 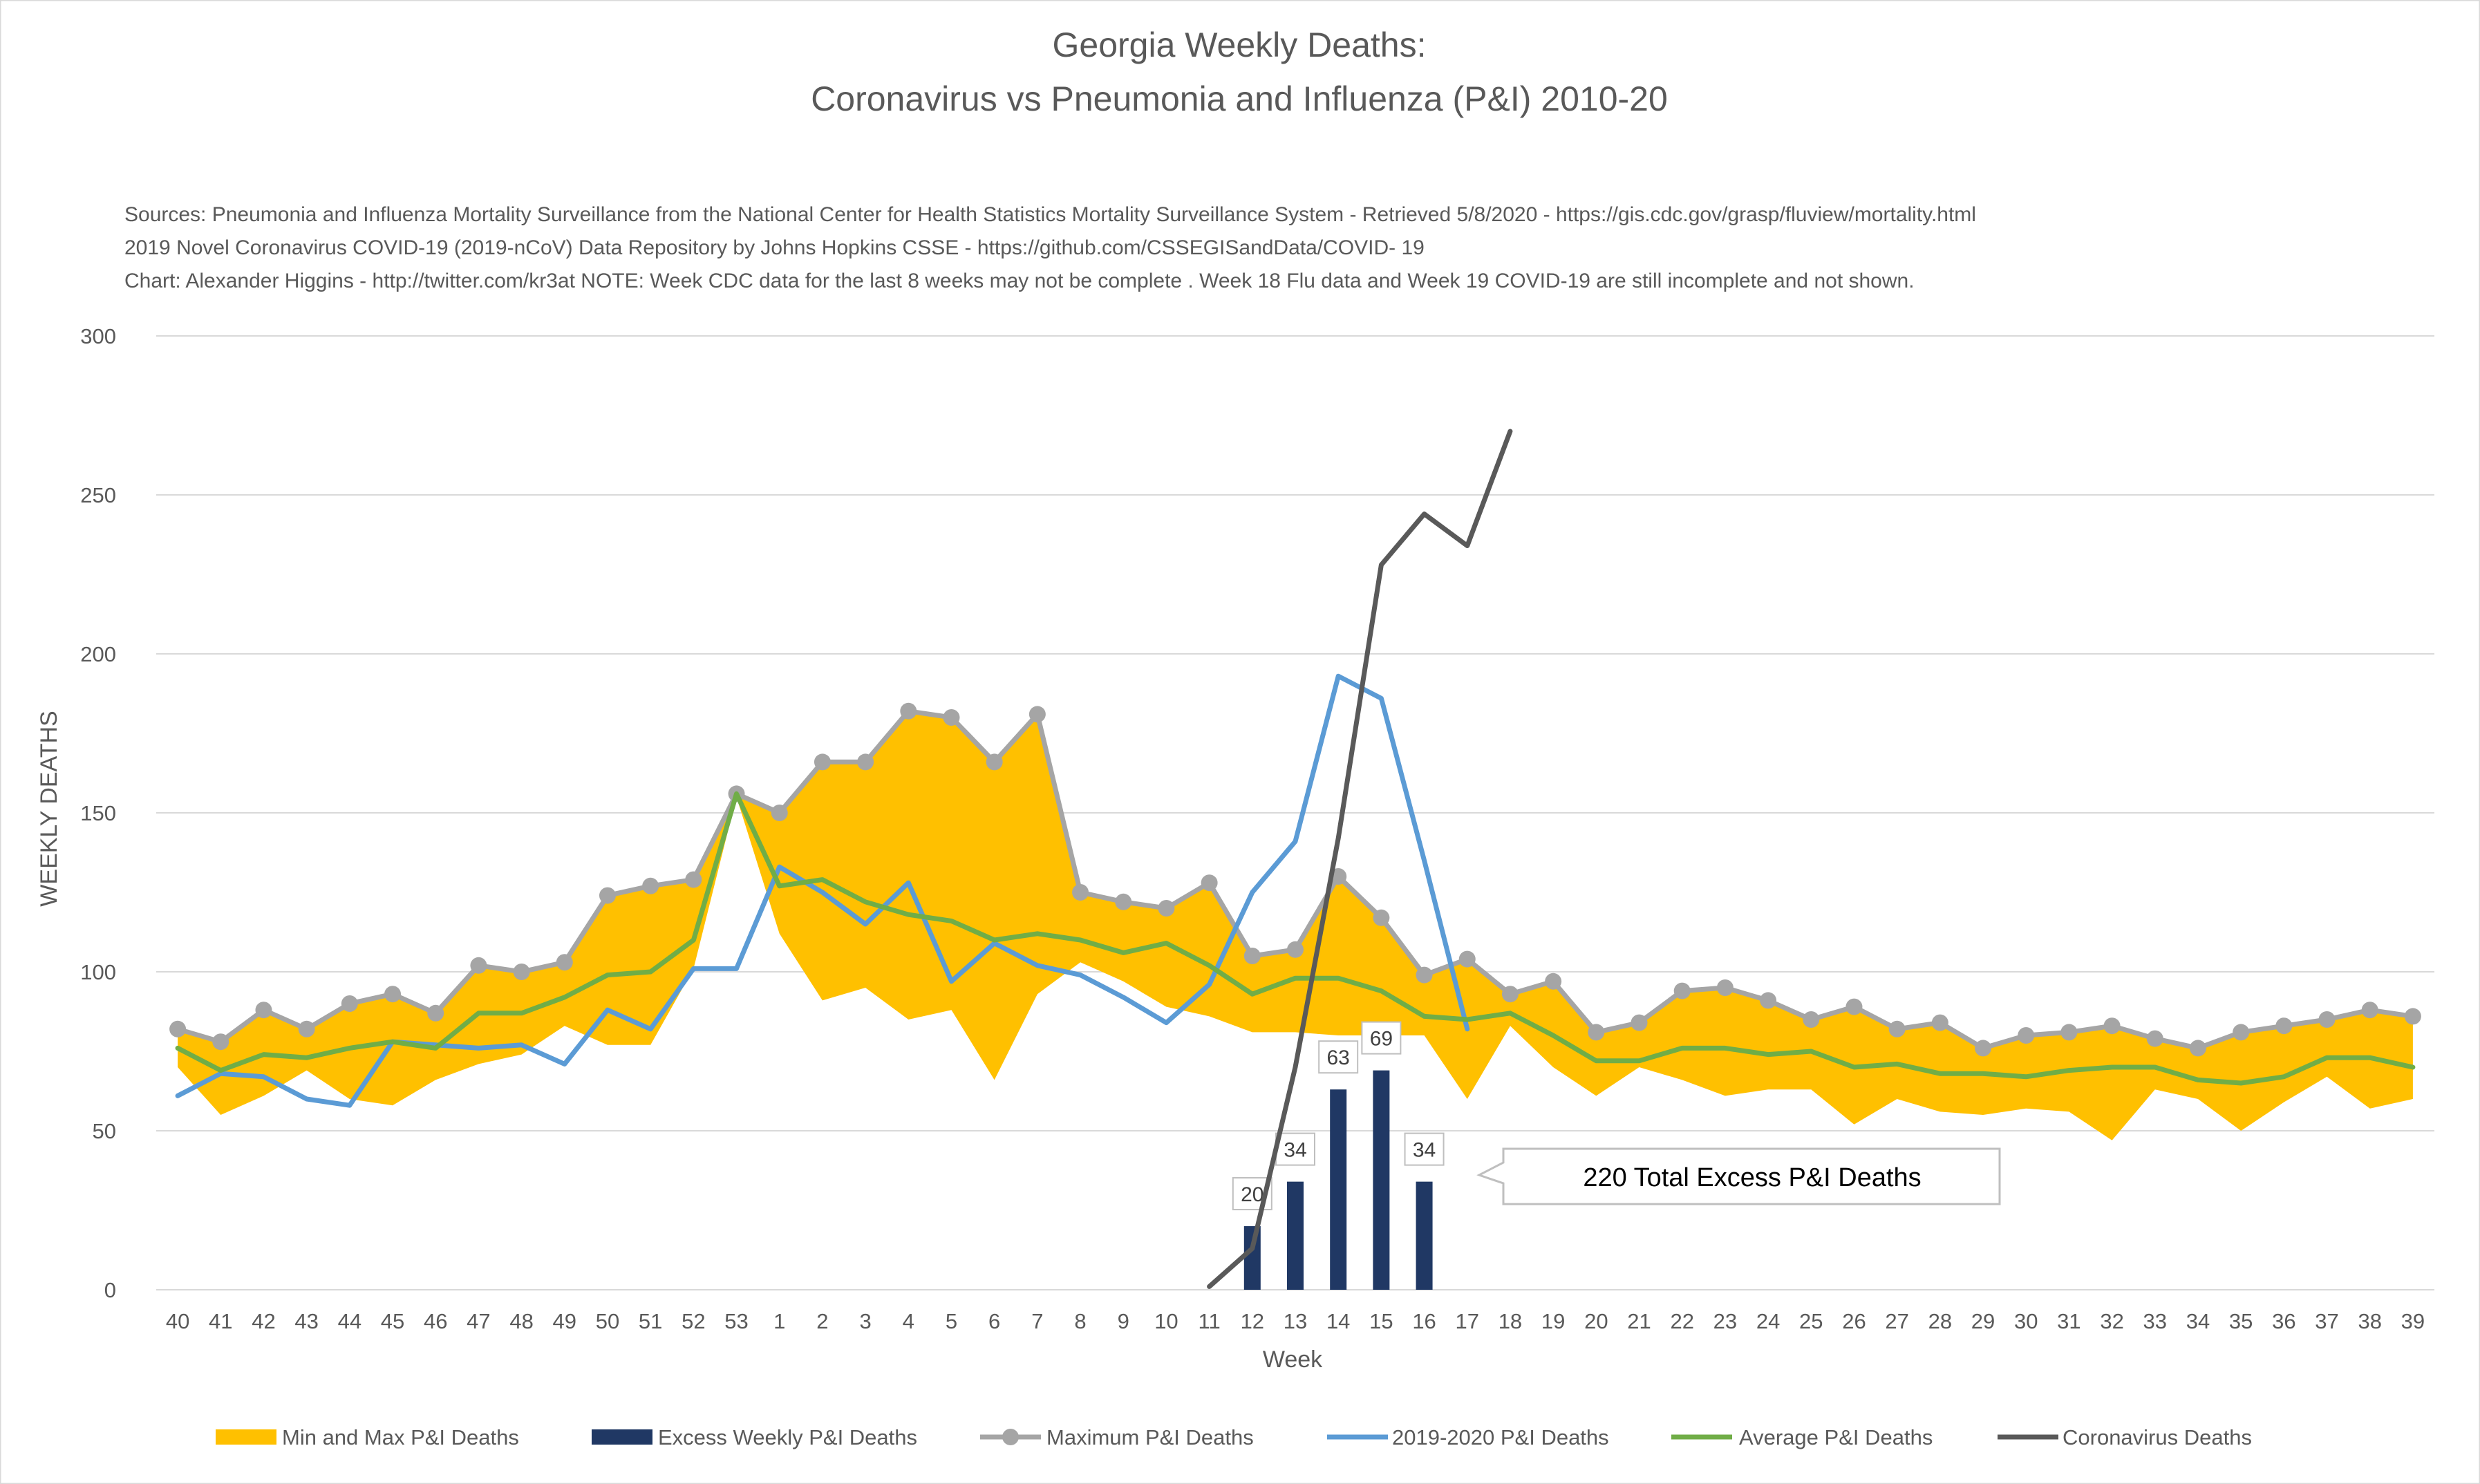 What do you see at coordinates (306, 1321) in the screenshot?
I see `x-tick-label: 43` at bounding box center [306, 1321].